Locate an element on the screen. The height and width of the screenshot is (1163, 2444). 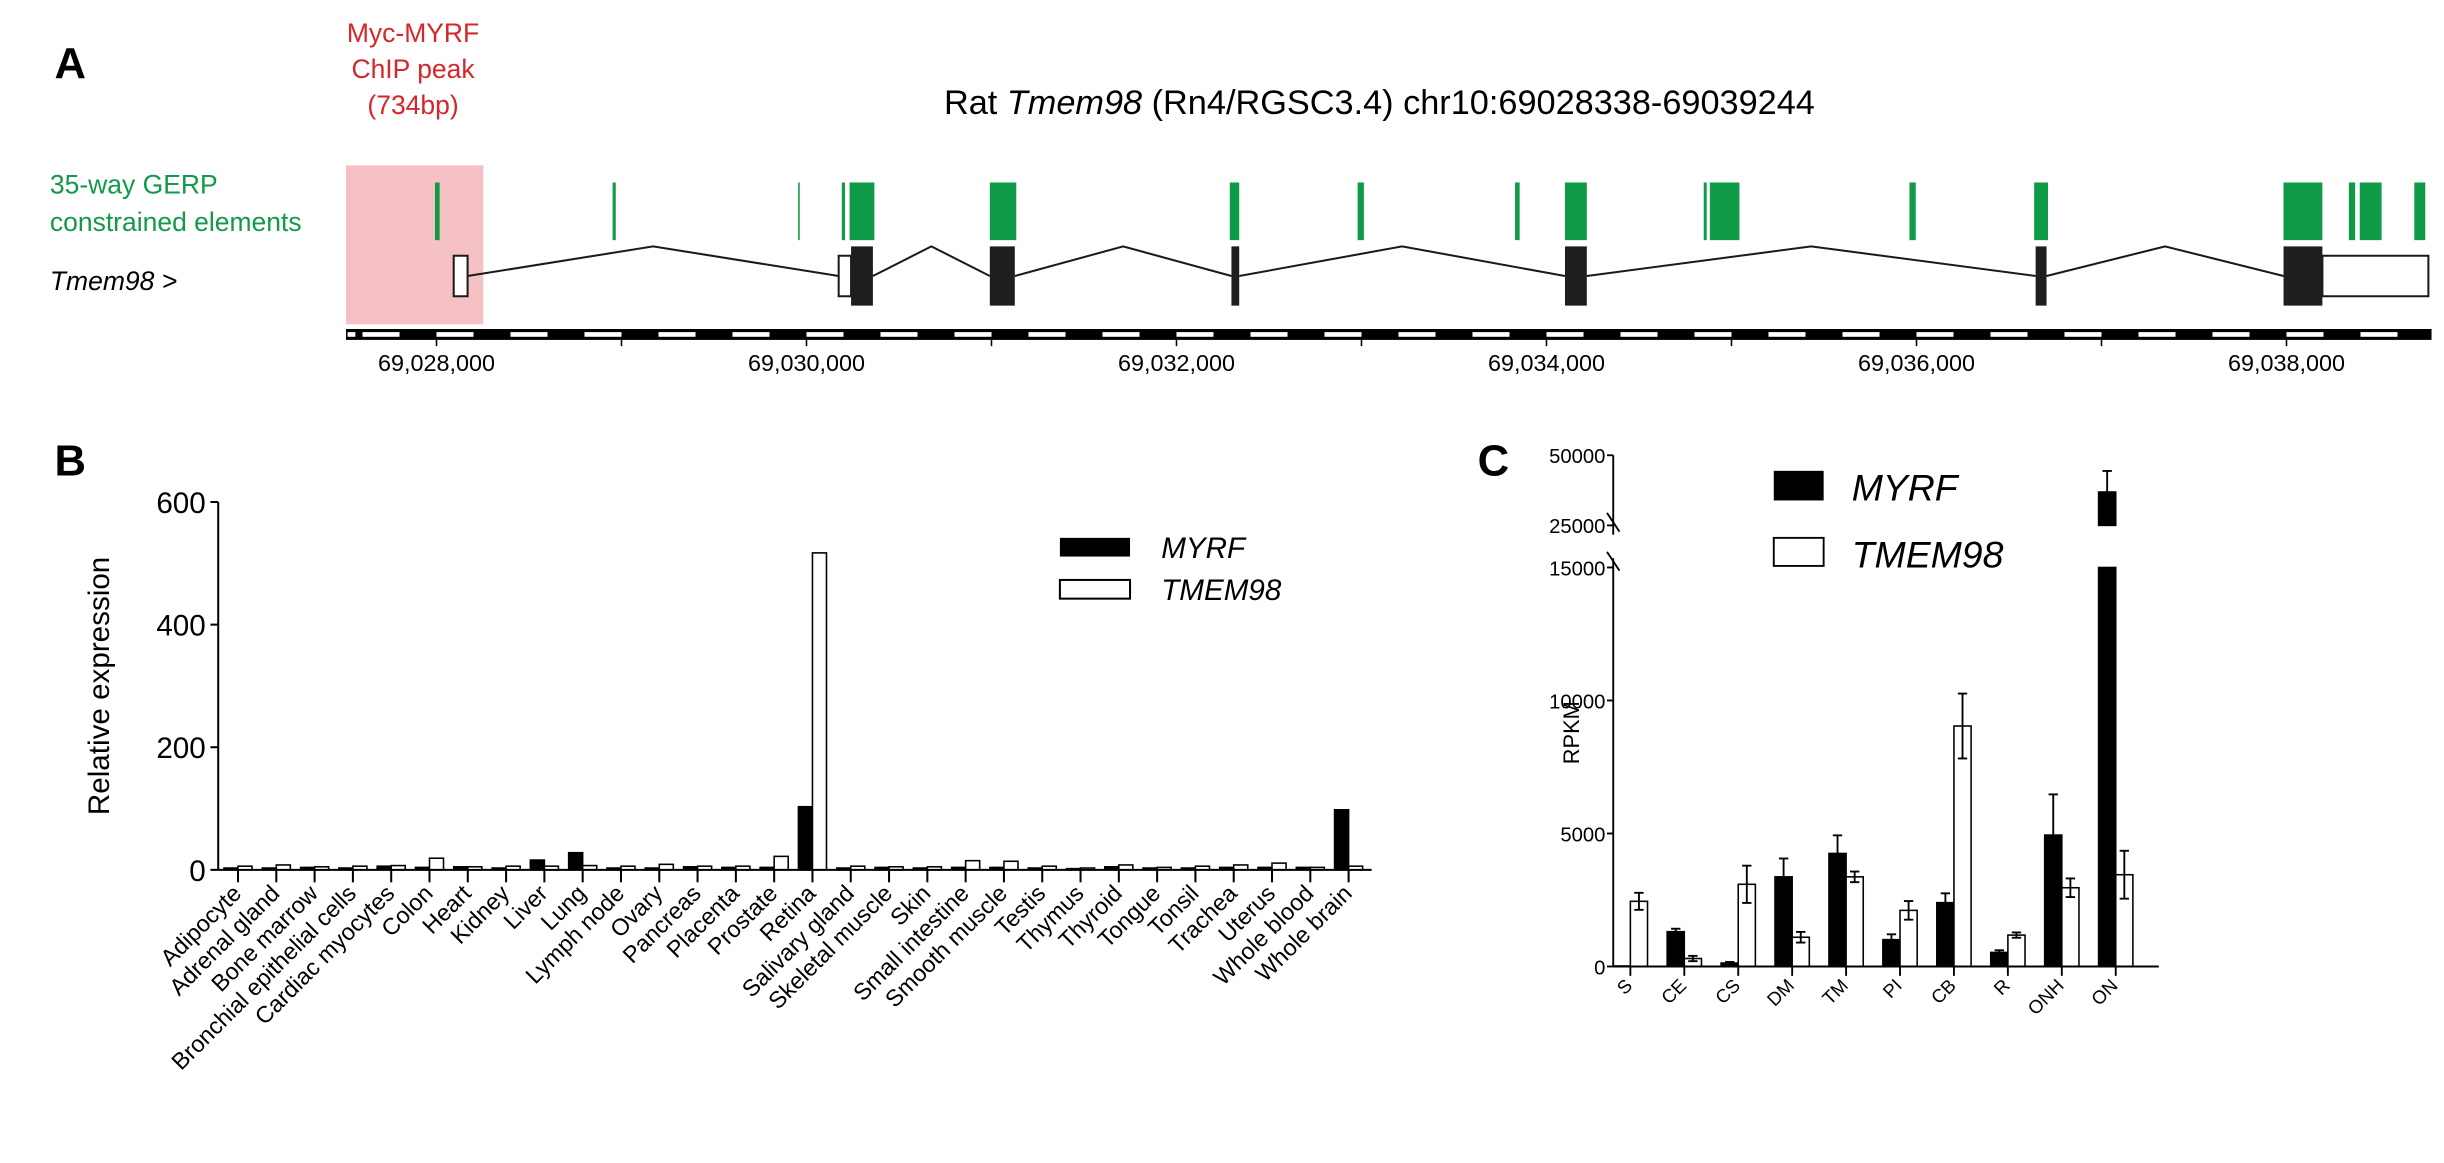
gerp-elements is located at coordinates (1430, 211).